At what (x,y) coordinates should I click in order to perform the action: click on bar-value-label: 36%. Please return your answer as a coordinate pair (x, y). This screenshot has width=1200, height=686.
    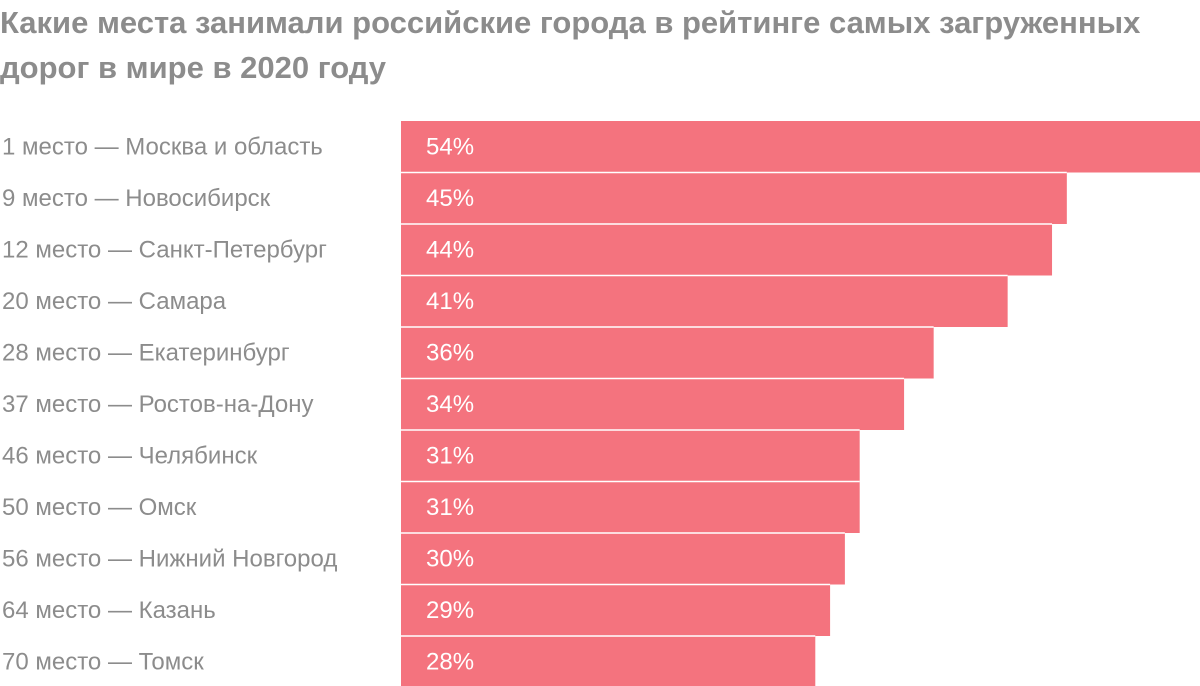
    Looking at the image, I should click on (450, 352).